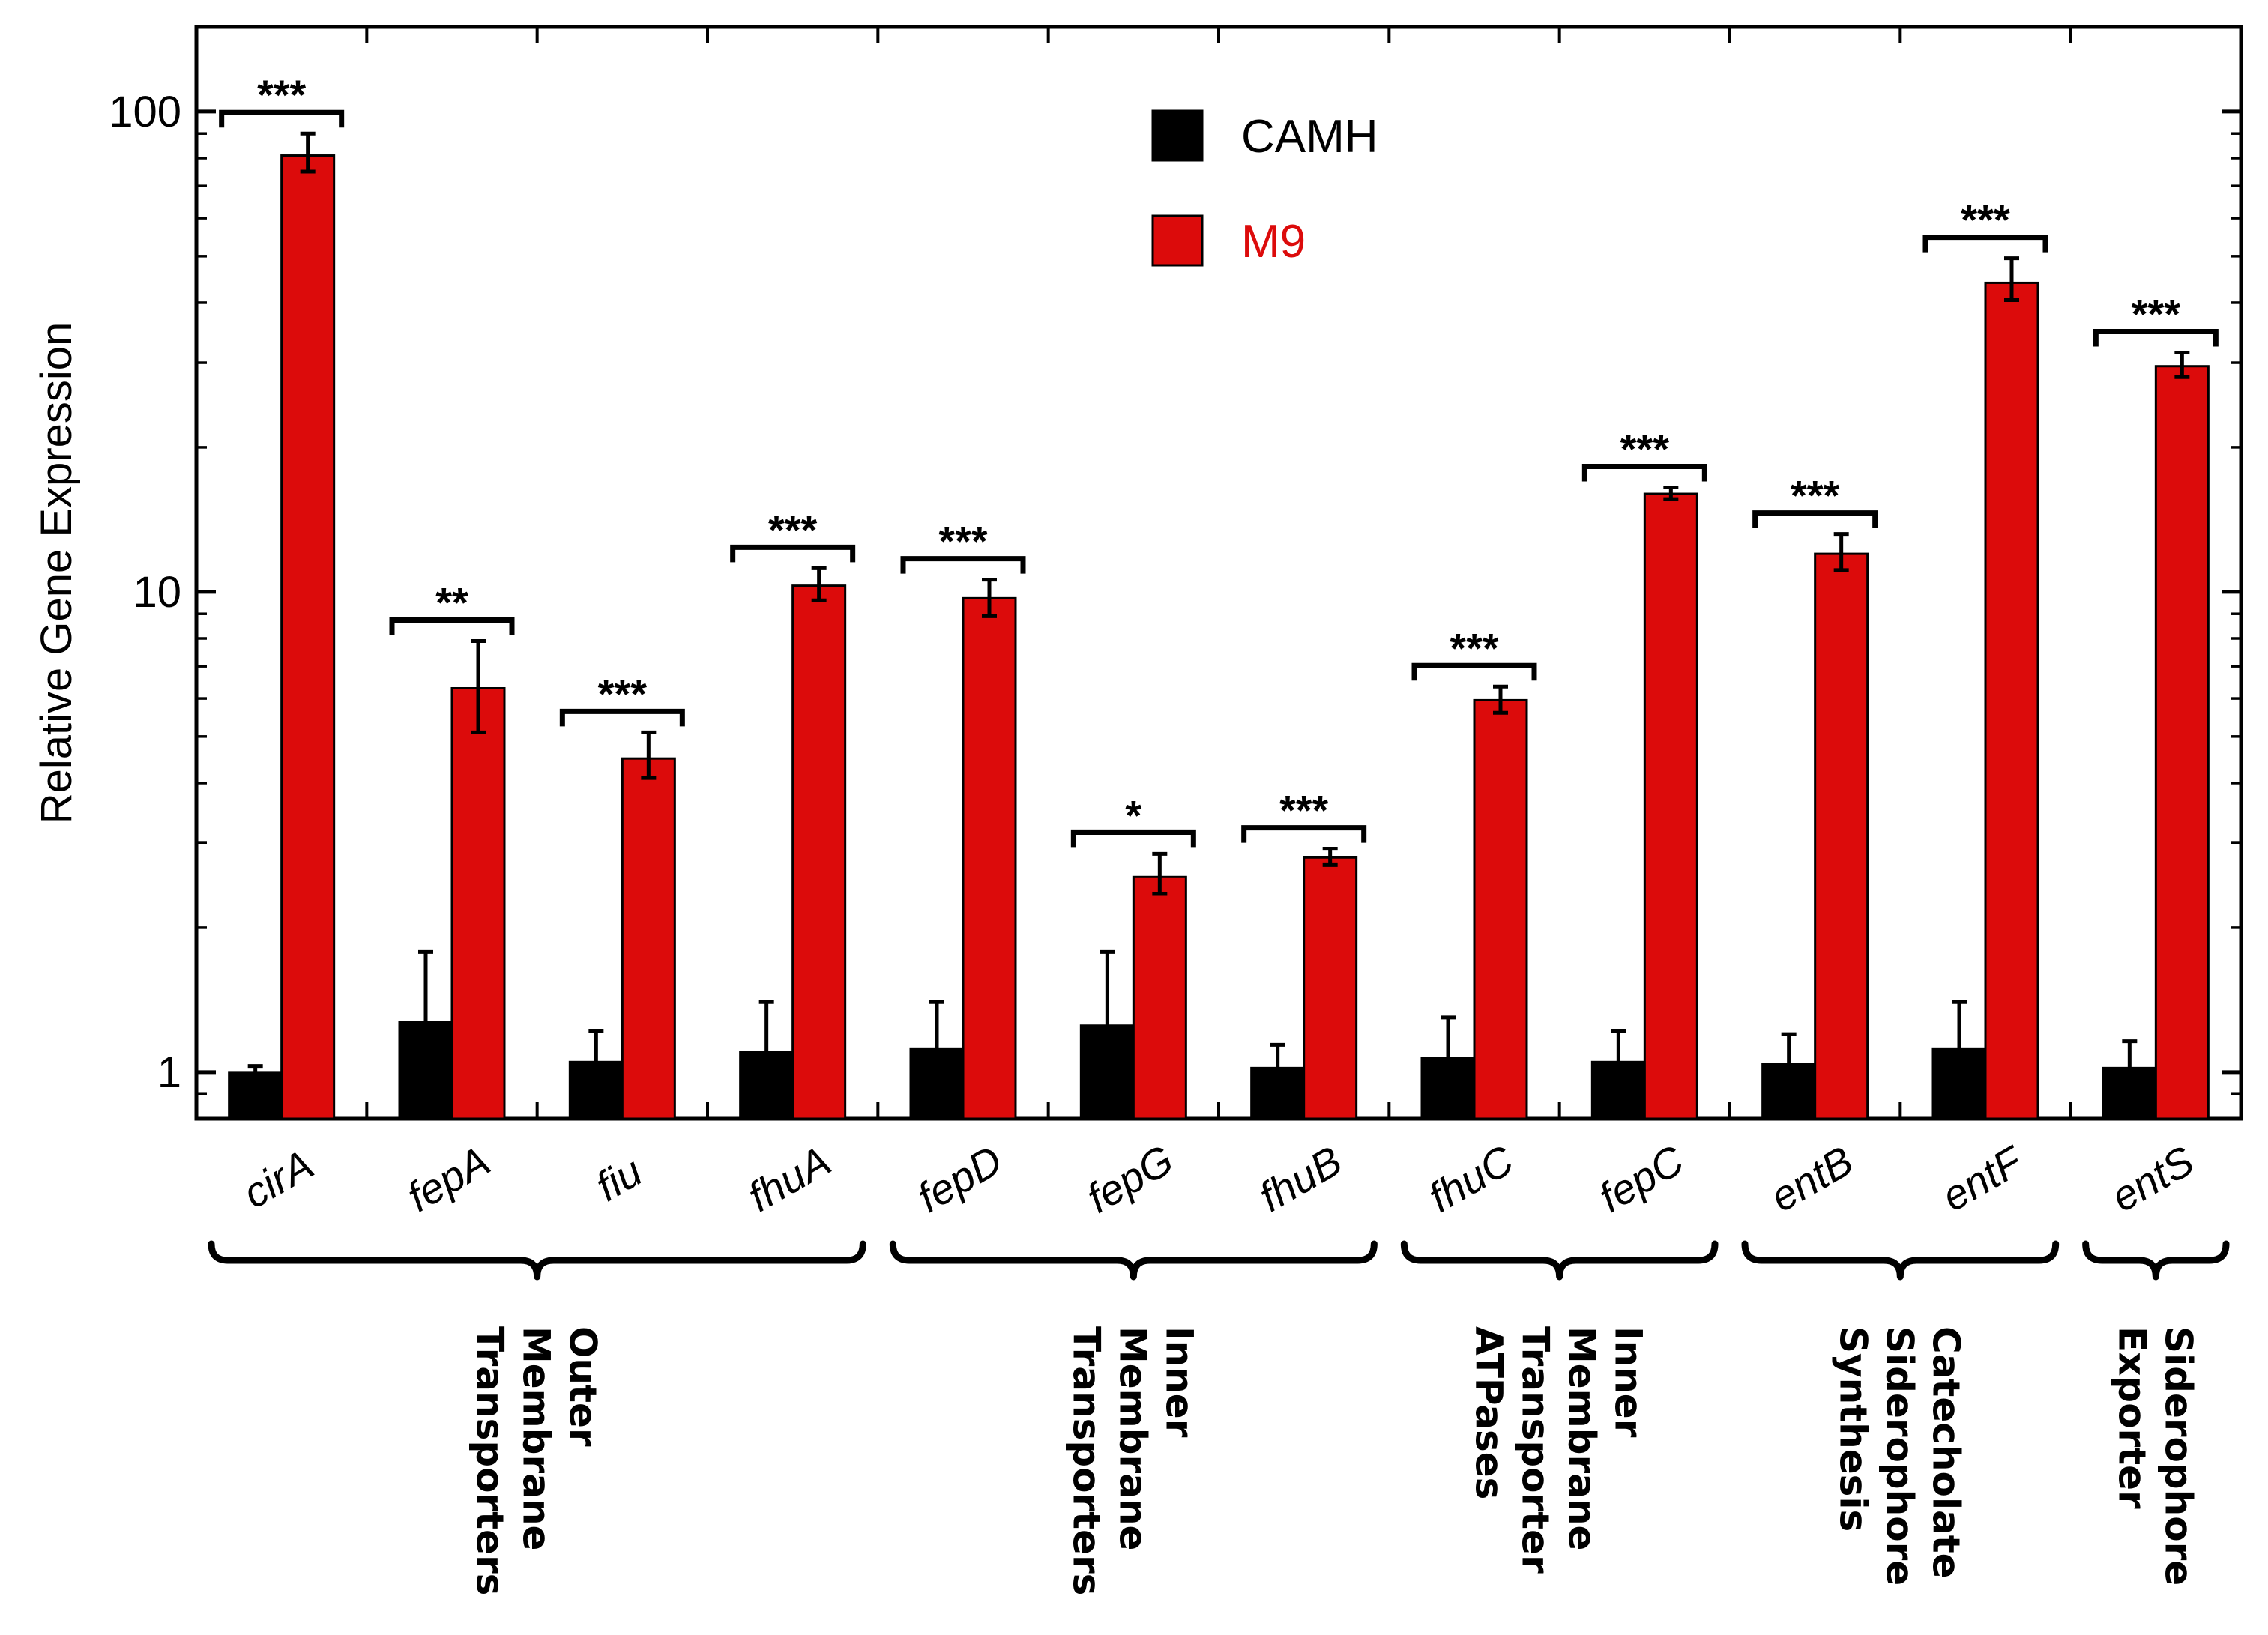 The height and width of the screenshot is (1635, 2268). What do you see at coordinates (1309, 137) in the screenshot?
I see `legend-label-camh: CAMH` at bounding box center [1309, 137].